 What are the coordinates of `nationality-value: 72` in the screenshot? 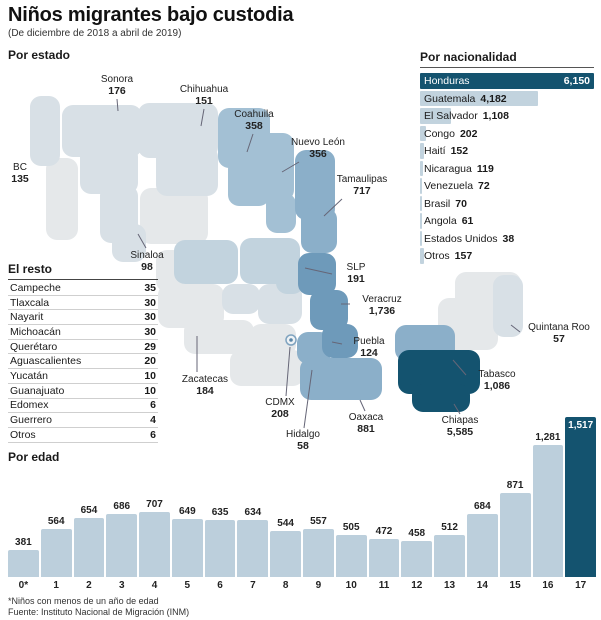 It's located at (484, 186).